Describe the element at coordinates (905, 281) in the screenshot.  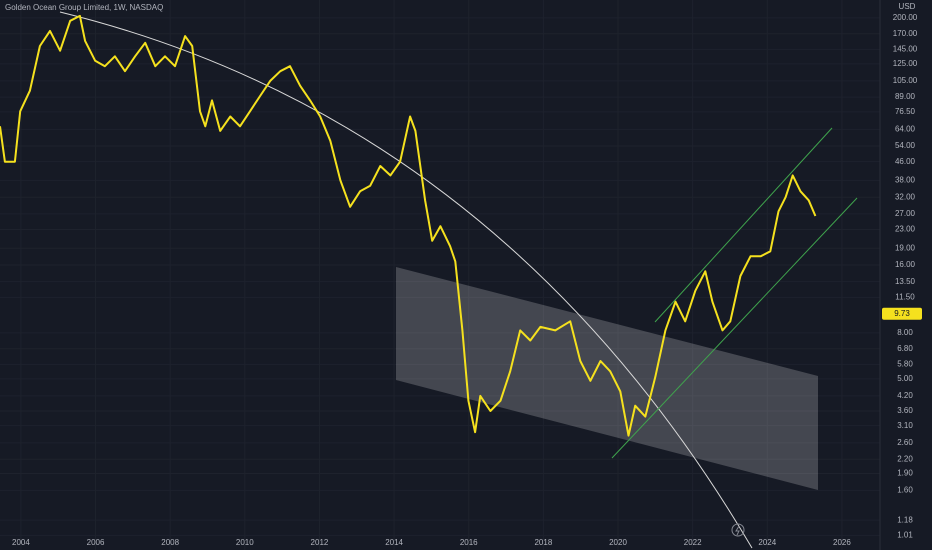
I see `y-tick-label: 13.50` at that location.